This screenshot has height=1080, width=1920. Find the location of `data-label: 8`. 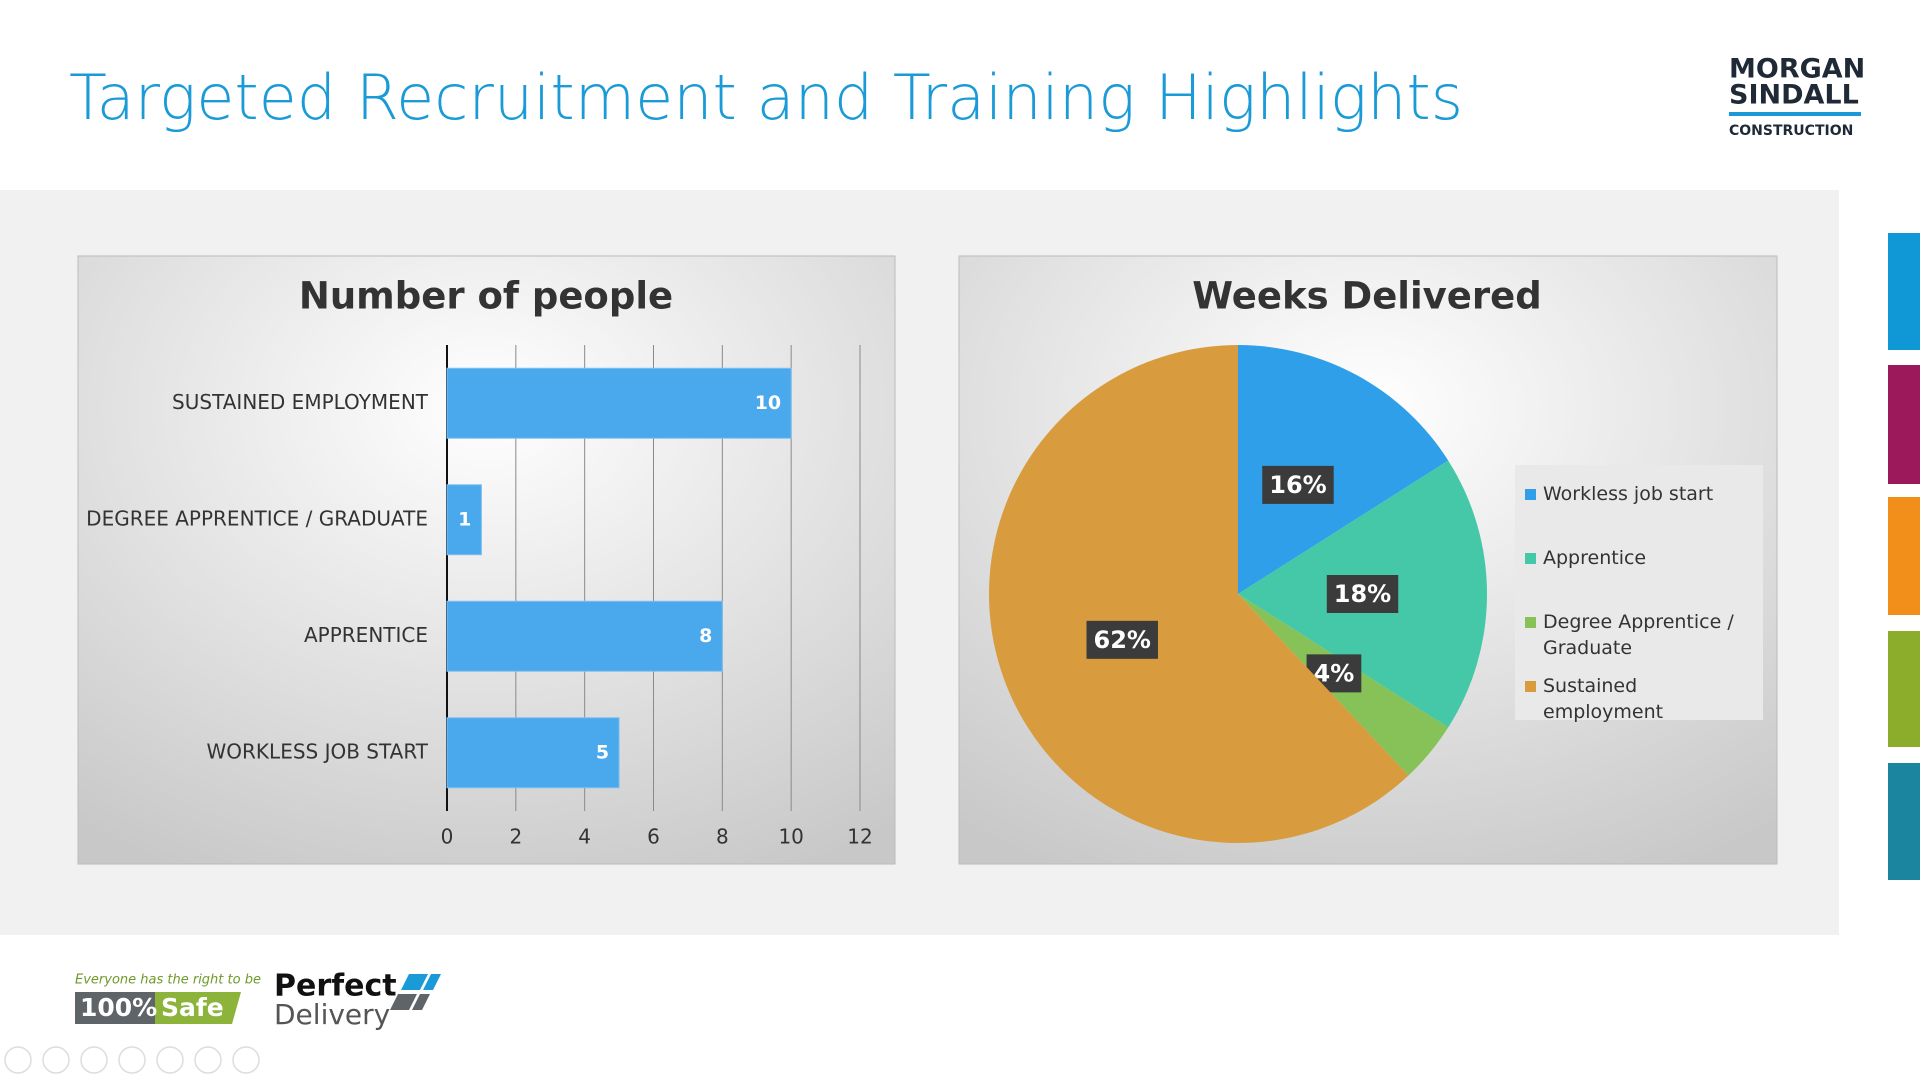

data-label: 8 is located at coordinates (705, 636).